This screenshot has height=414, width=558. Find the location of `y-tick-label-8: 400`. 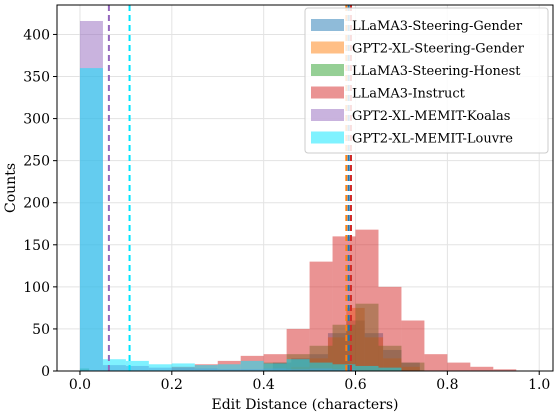

y-tick-label-8: 400 is located at coordinates (36, 35).